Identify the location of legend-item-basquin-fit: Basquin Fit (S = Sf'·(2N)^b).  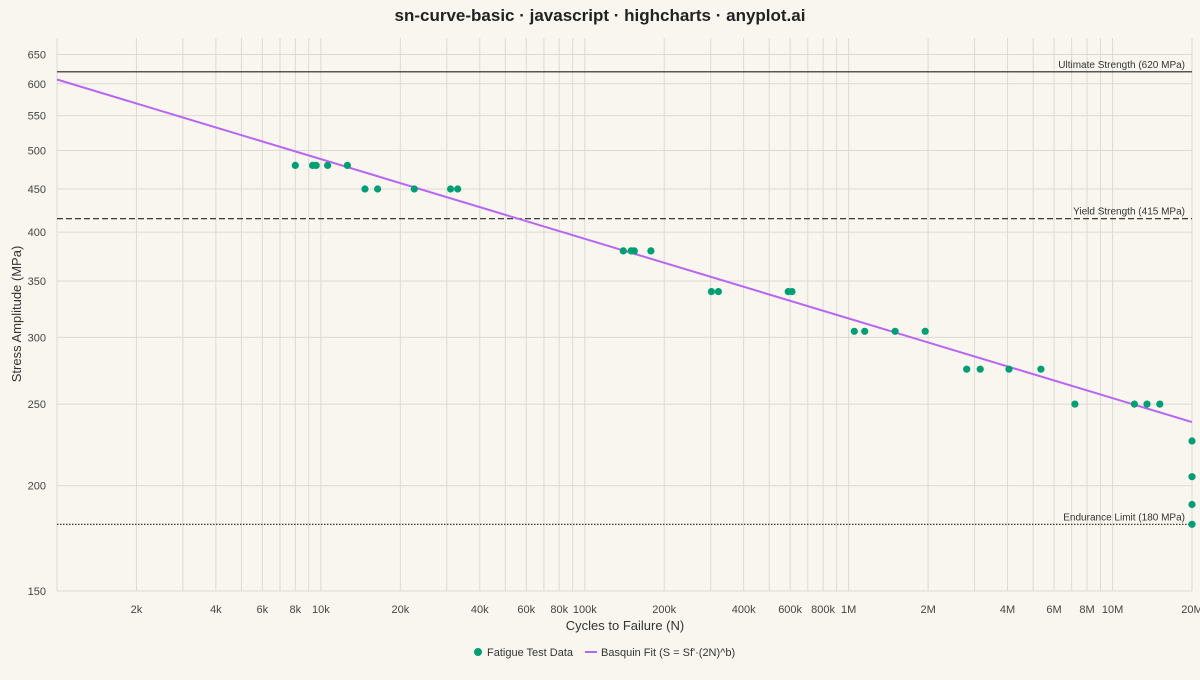
(660, 653).